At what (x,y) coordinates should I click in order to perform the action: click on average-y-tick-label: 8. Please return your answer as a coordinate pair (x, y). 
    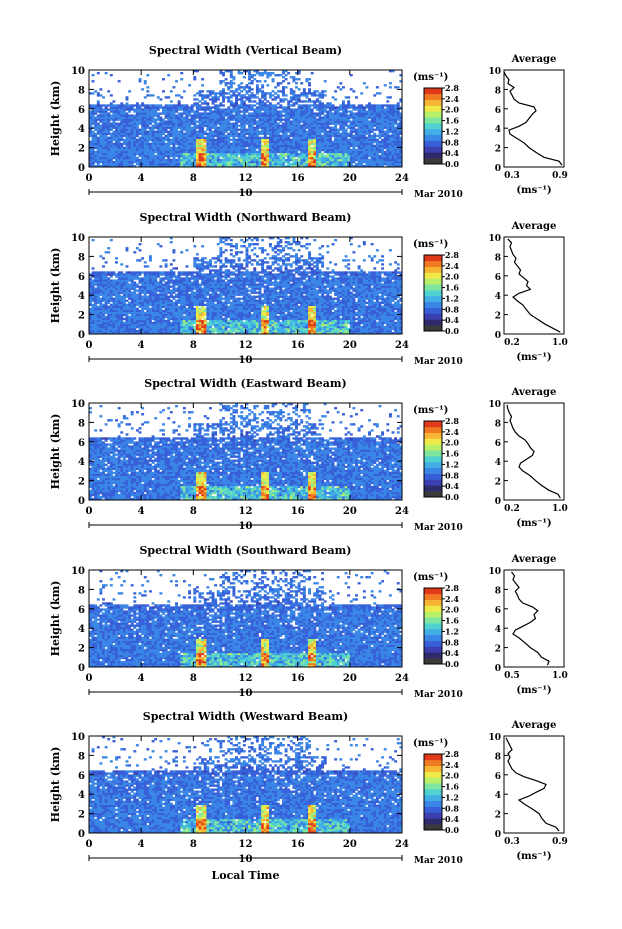
    Looking at the image, I should click on (498, 91).